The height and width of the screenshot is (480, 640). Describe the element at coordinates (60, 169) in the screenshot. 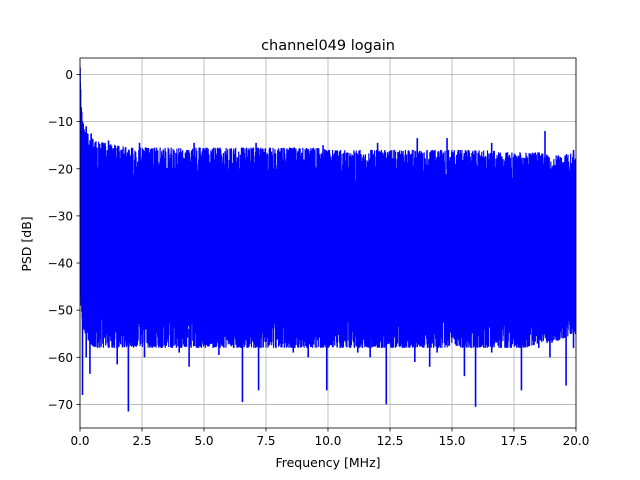

I see `y-tick-label: −20` at that location.